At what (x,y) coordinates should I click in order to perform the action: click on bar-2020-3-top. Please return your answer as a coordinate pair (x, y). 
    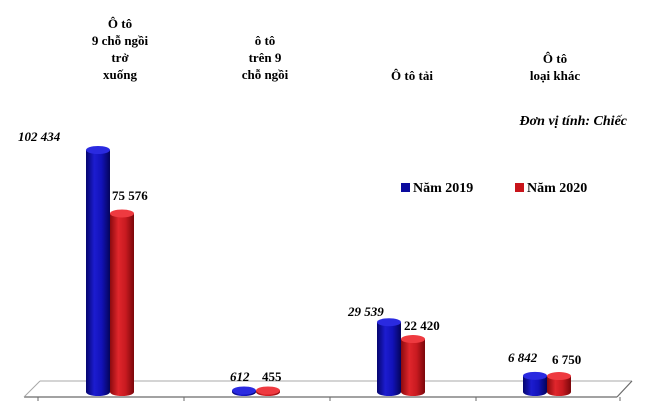
    Looking at the image, I should click on (559, 376).